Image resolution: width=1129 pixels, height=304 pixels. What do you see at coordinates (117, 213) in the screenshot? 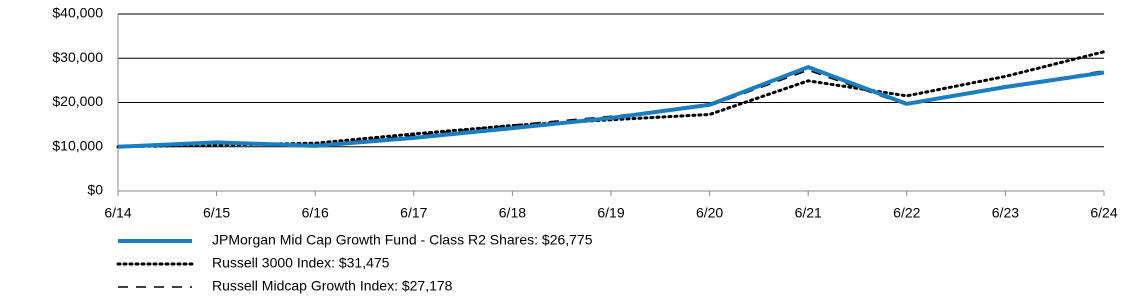
I see `x-tick-label: 6/14` at bounding box center [117, 213].